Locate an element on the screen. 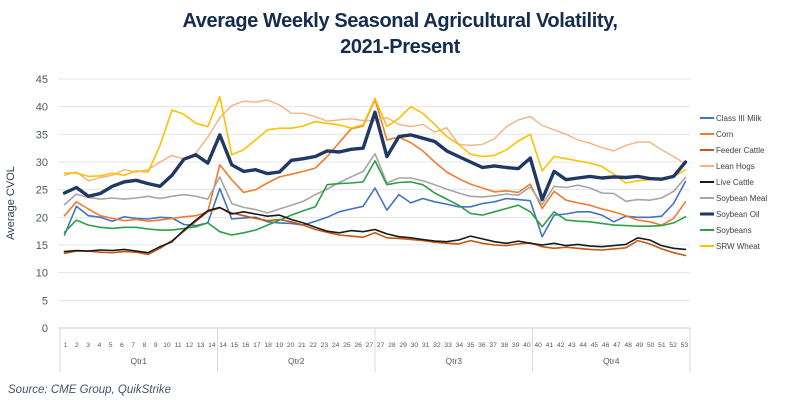 The height and width of the screenshot is (418, 800). week-label: 27 is located at coordinates (381, 345).